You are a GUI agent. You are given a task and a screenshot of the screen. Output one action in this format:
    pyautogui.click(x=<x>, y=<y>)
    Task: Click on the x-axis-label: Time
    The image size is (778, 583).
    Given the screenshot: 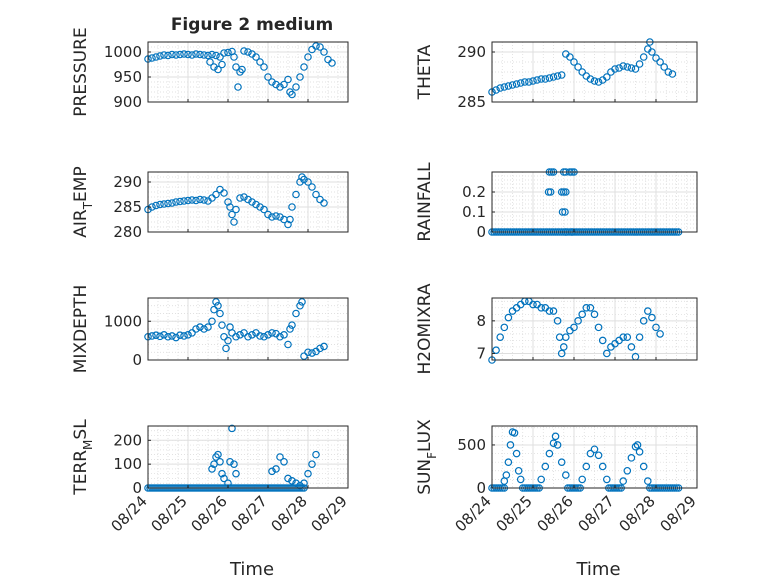 What is the action you would take?
    pyautogui.click(x=597, y=569)
    